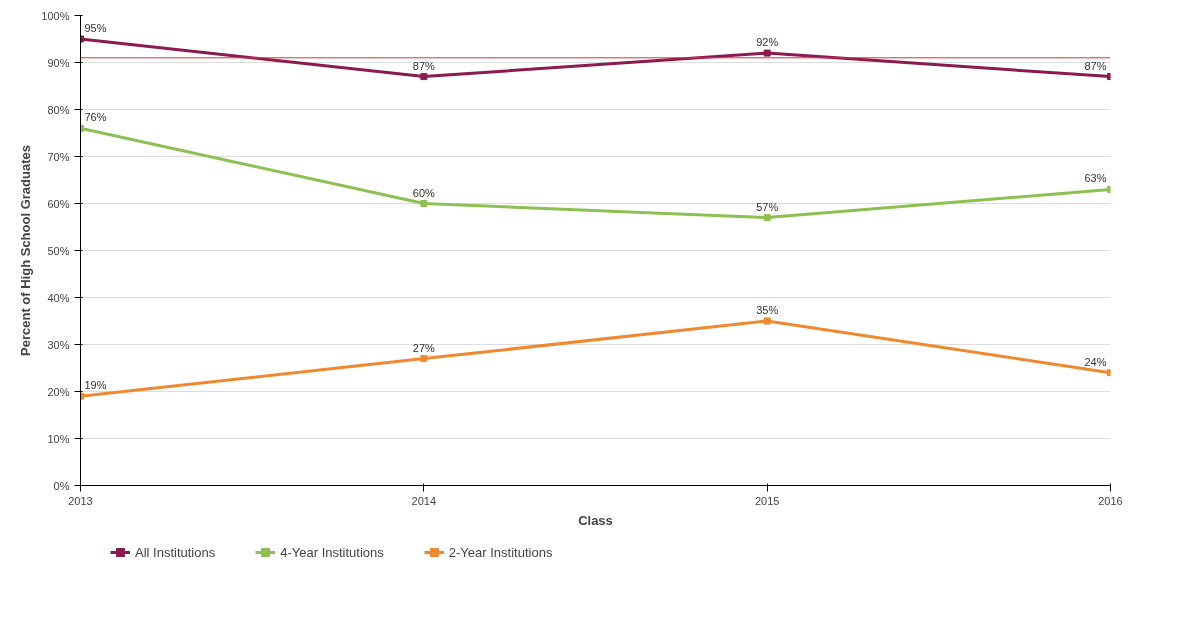 Image resolution: width=1184 pixels, height=633 pixels. I want to click on y-tick-label: 20%, so click(58, 391).